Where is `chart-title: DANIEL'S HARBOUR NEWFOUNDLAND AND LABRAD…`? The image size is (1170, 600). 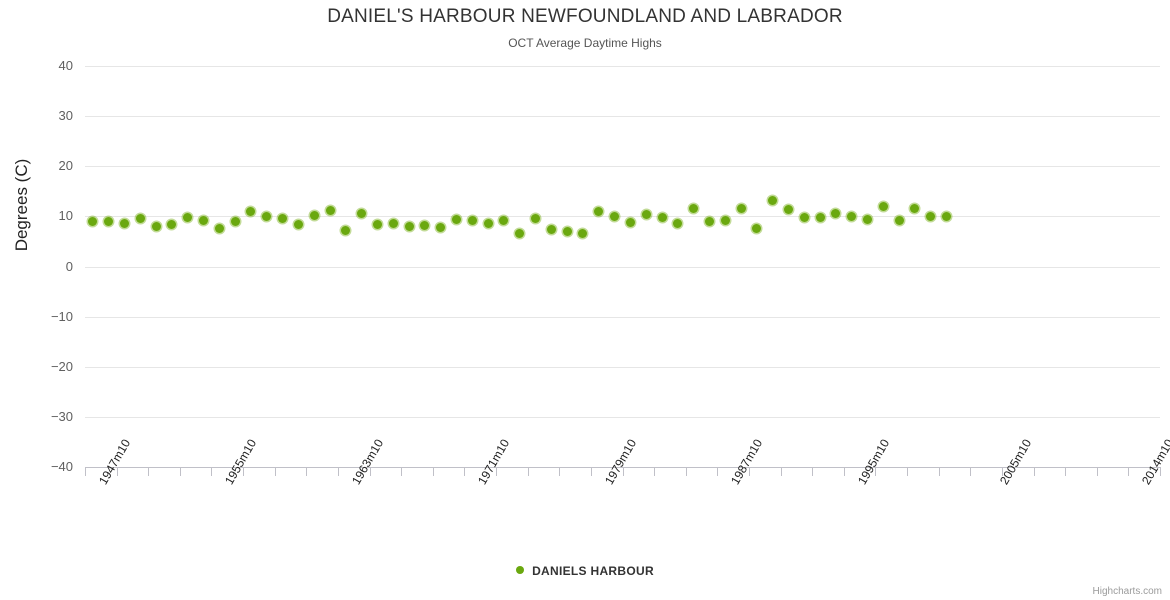 chart-title: DANIEL'S HARBOUR NEWFOUNDLAND AND LABRAD… is located at coordinates (585, 16).